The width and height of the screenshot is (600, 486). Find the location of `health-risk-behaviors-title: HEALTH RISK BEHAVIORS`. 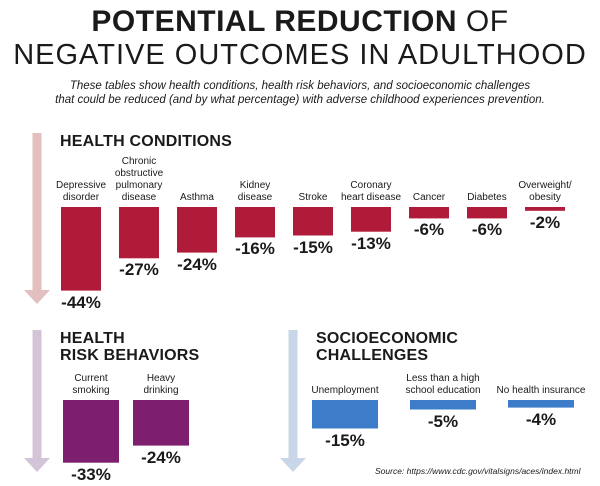

health-risk-behaviors-title: HEALTH RISK BEHAVIORS is located at coordinates (130, 347).